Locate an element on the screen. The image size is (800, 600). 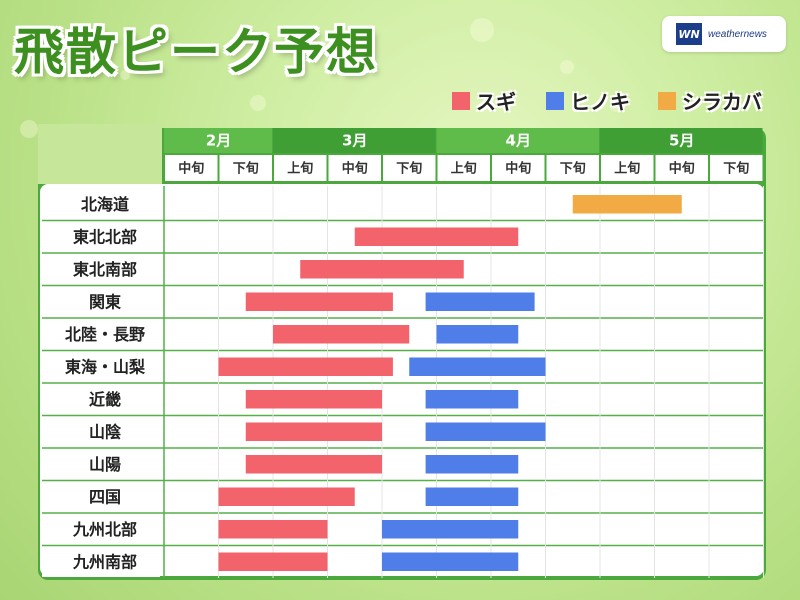
month-label: 2月 is located at coordinates (218, 141).